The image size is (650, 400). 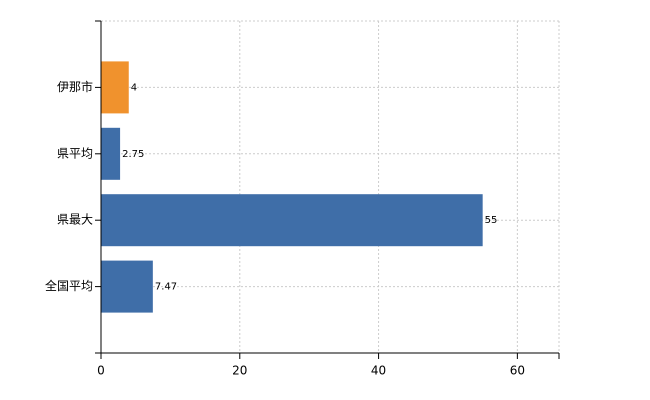 What do you see at coordinates (378, 371) in the screenshot?
I see `x-tick-label: 40` at bounding box center [378, 371].